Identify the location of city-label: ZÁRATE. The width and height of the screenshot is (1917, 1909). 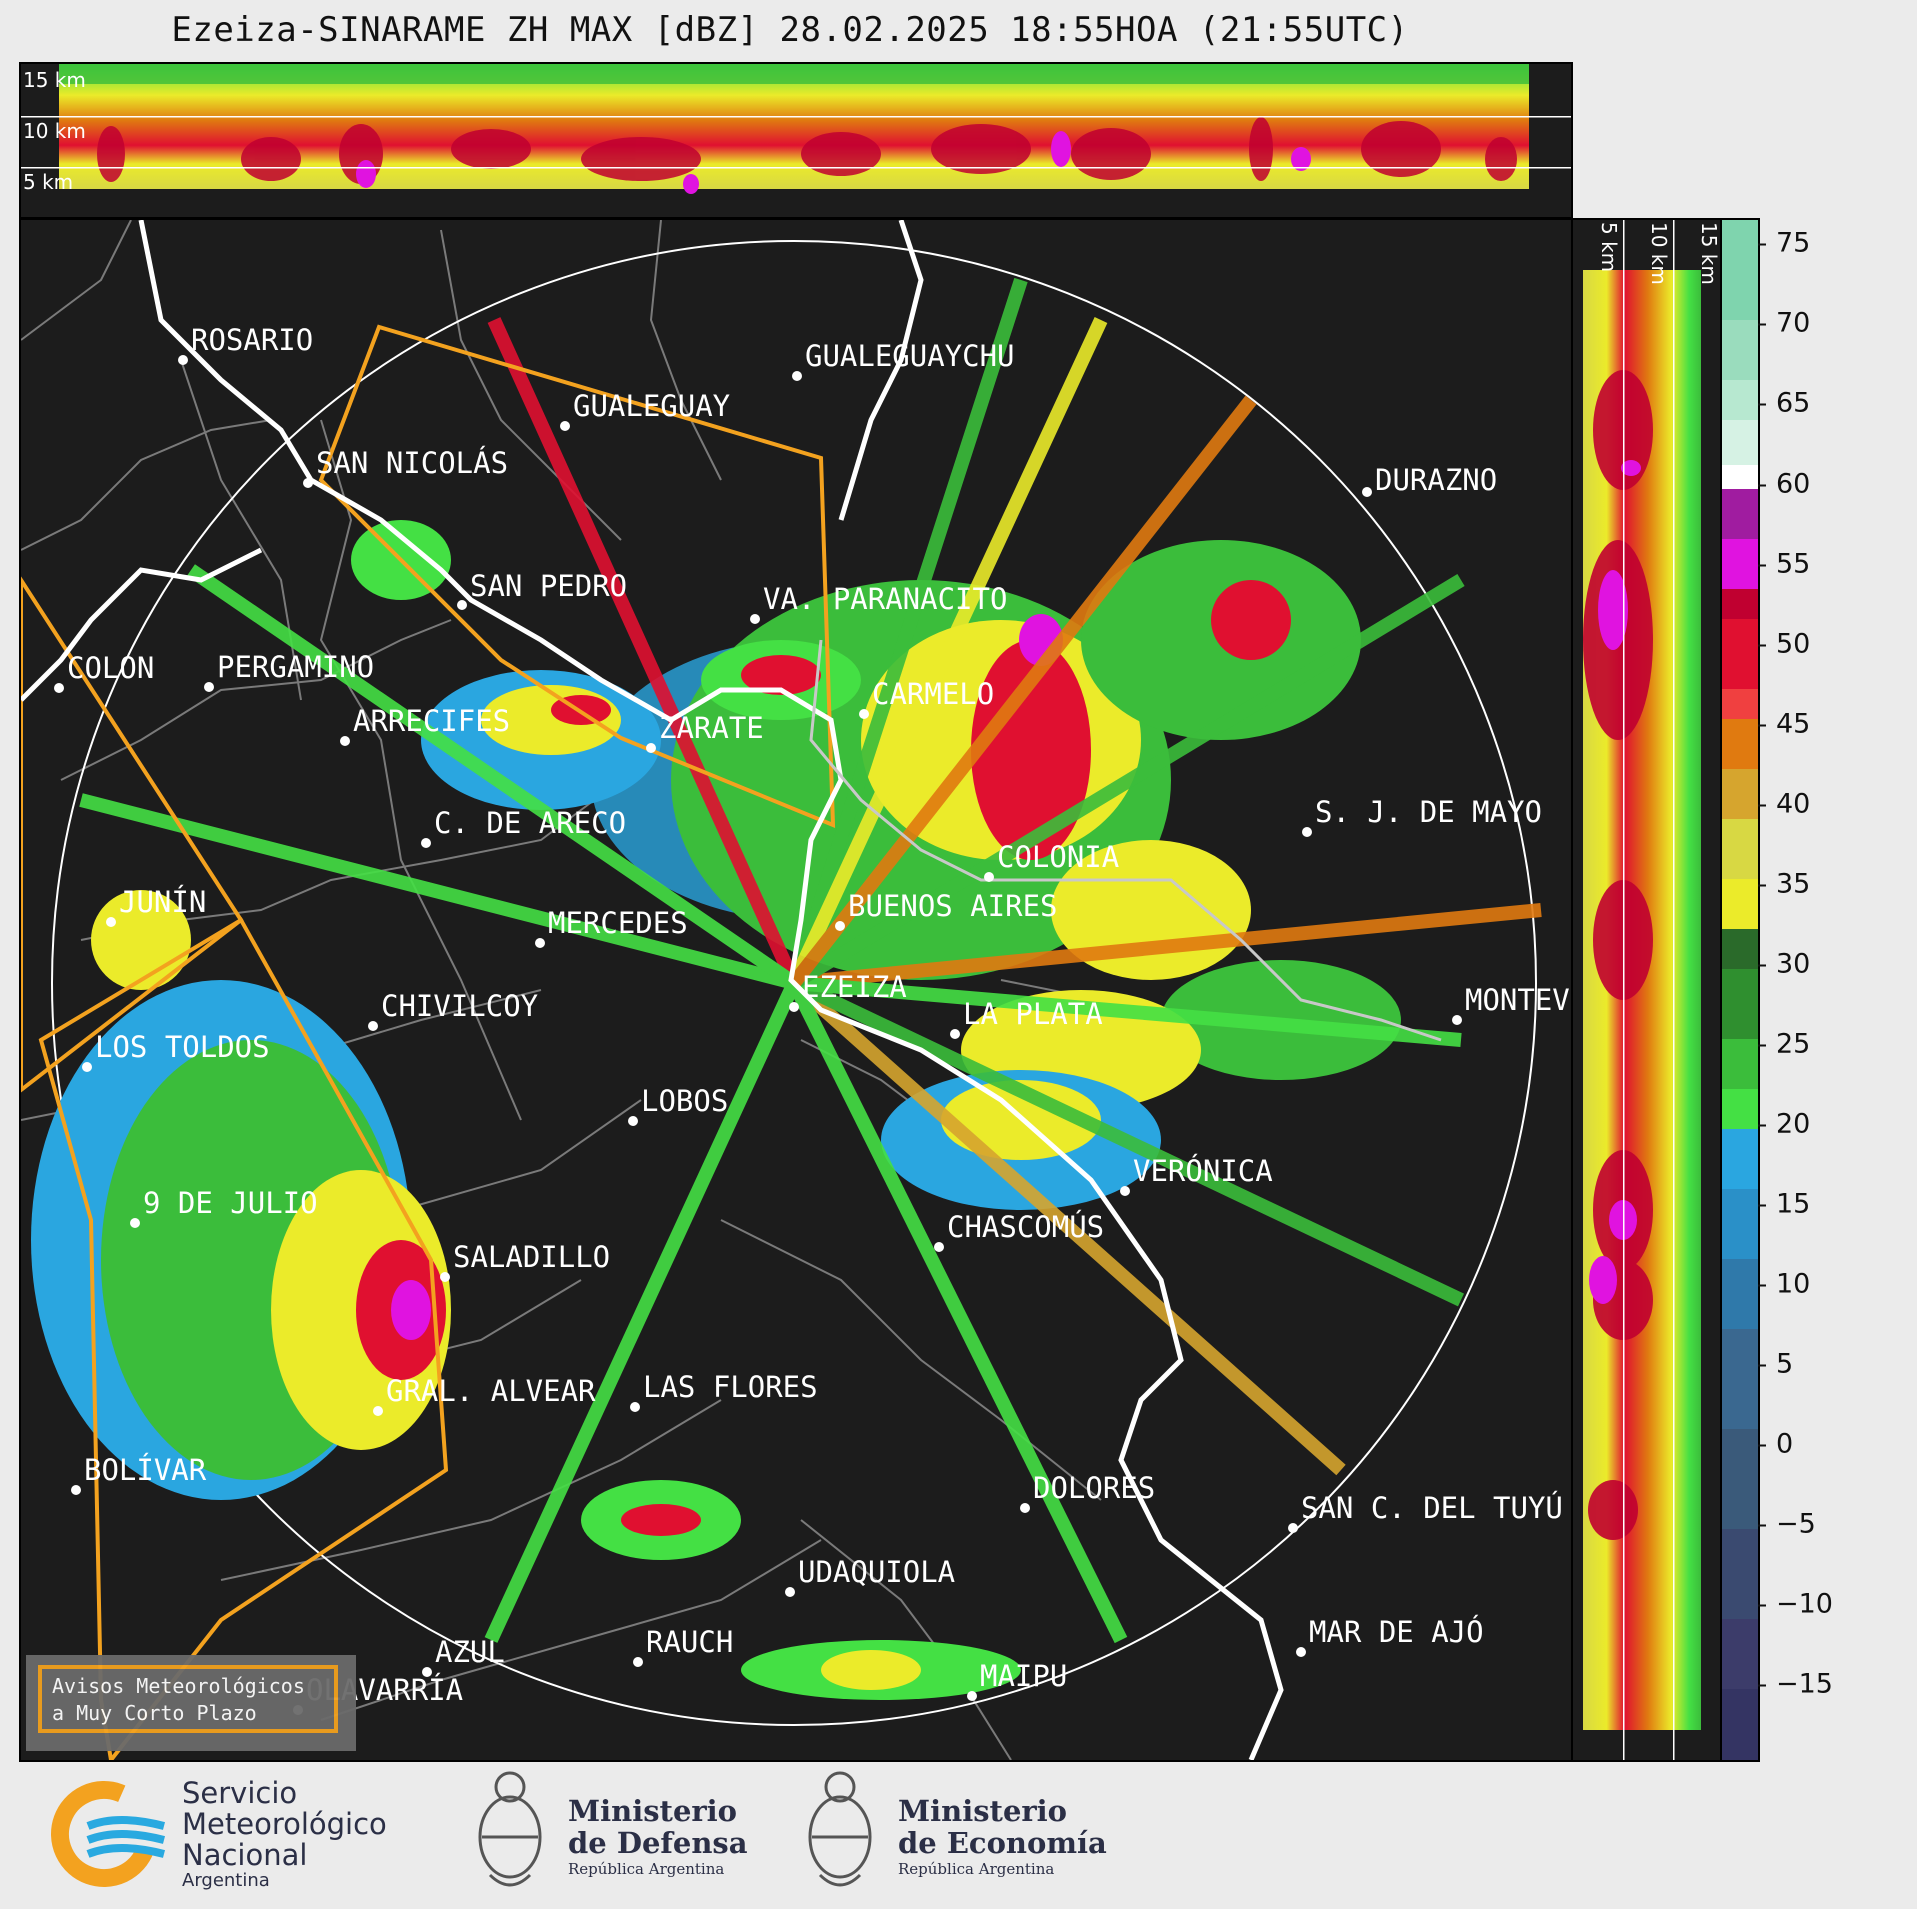
(711, 728).